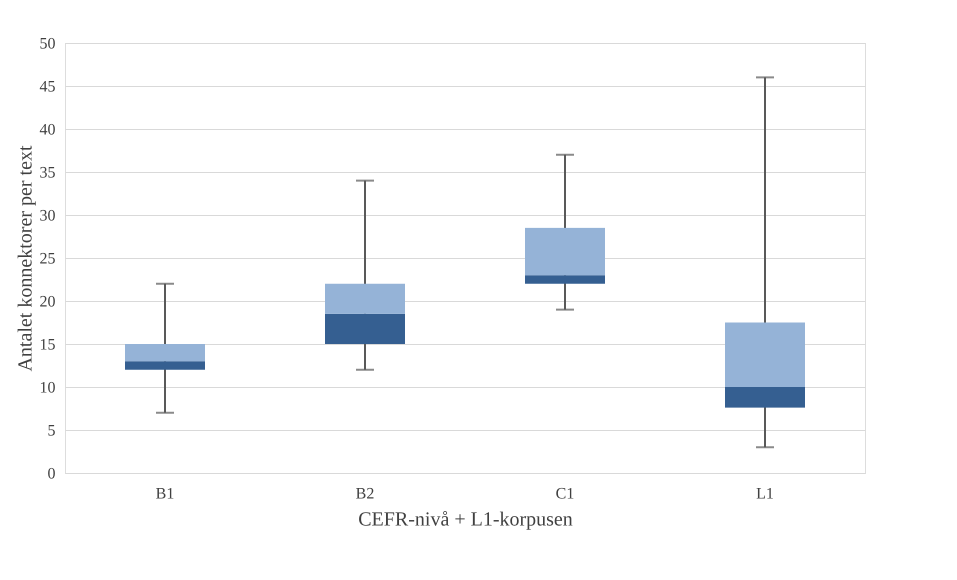 The image size is (957, 580). Describe the element at coordinates (48, 345) in the screenshot. I see `y-tick-label: 15` at that location.